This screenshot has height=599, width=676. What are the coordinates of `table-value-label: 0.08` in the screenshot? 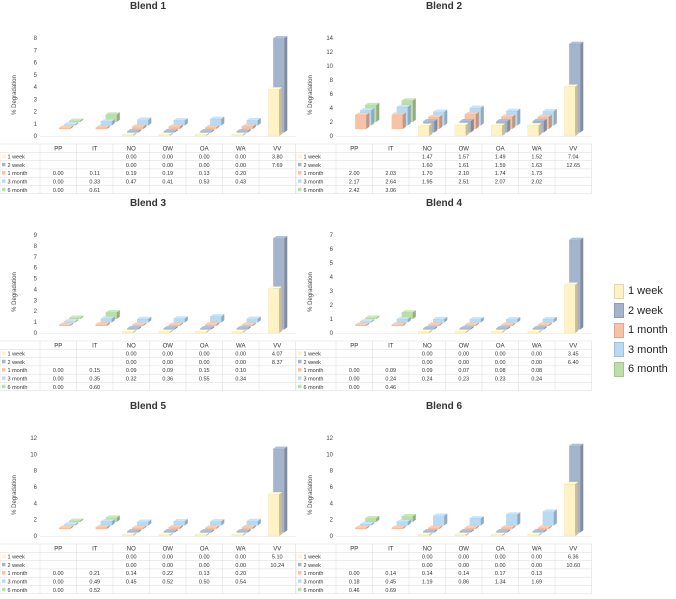 It's located at (500, 371).